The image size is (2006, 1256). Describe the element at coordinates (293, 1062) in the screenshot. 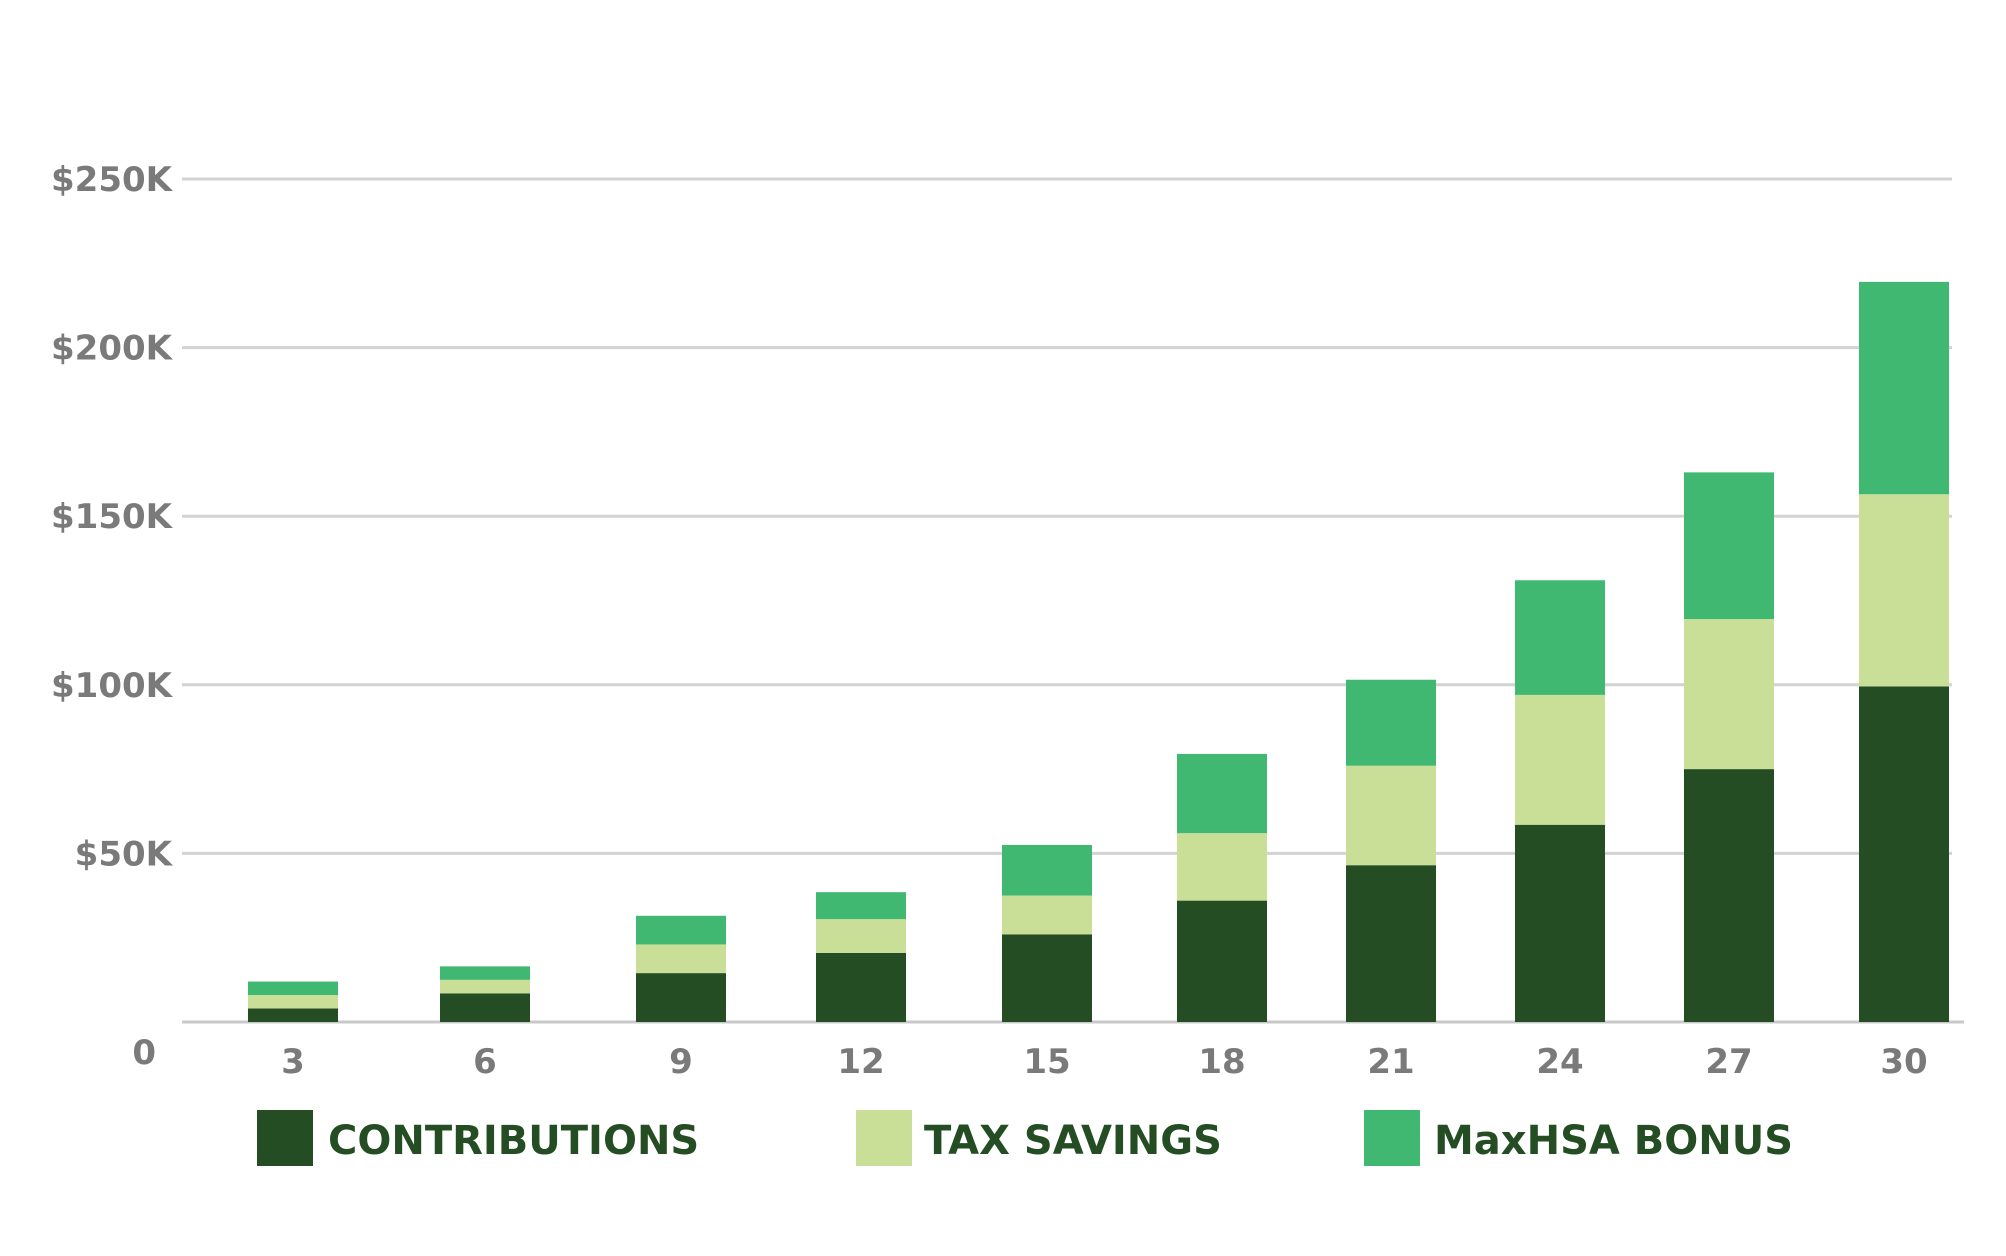

I see `x-tick-label: 3` at that location.